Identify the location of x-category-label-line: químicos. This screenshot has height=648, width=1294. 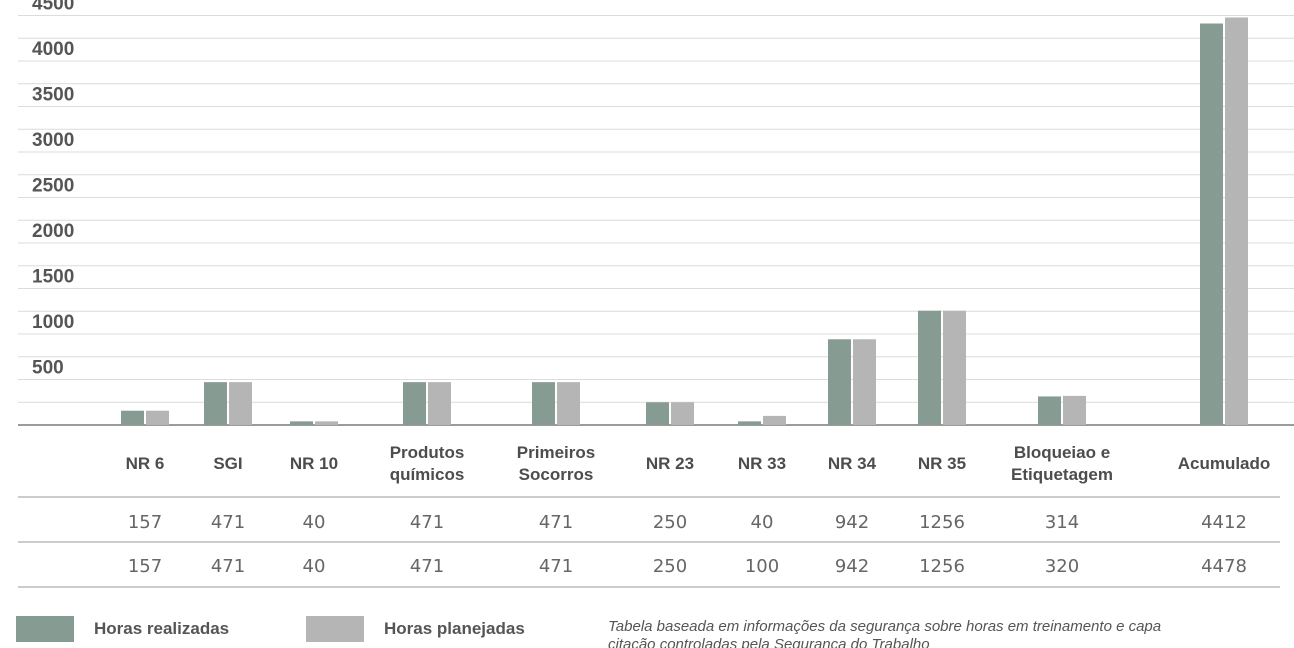
(427, 474).